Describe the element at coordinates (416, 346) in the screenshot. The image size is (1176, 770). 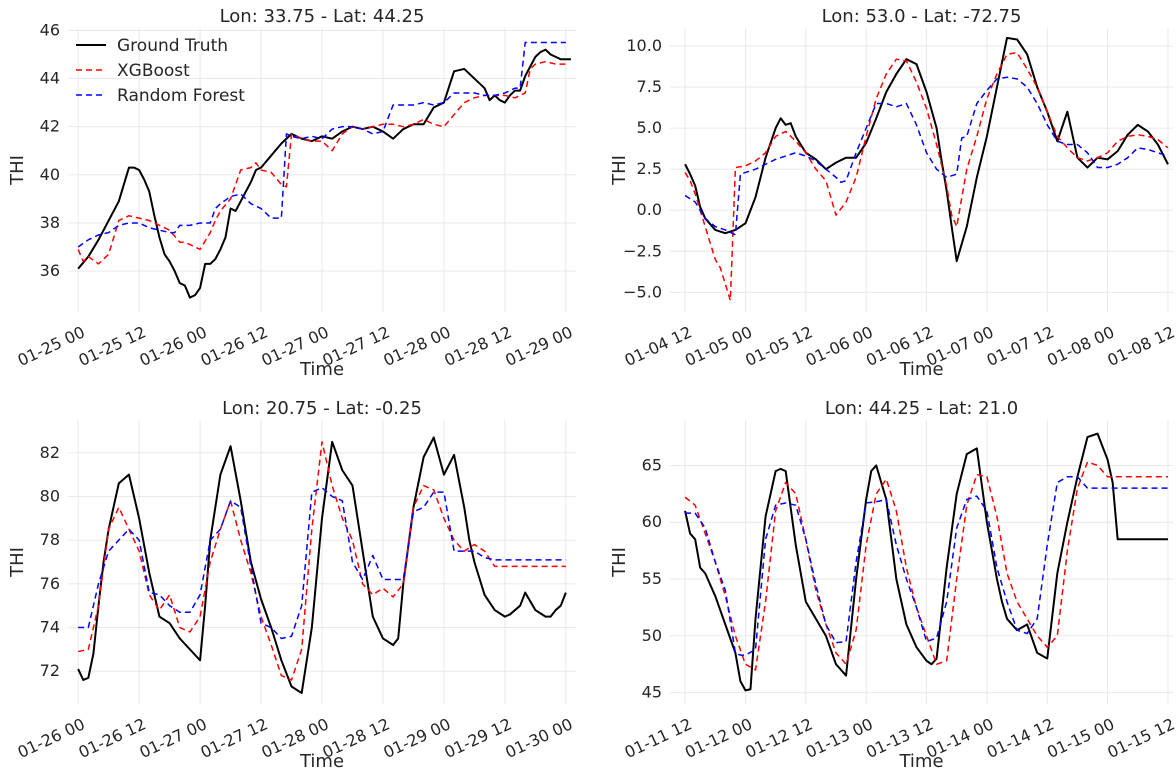
I see `x-tick-label: 01-28 00` at that location.